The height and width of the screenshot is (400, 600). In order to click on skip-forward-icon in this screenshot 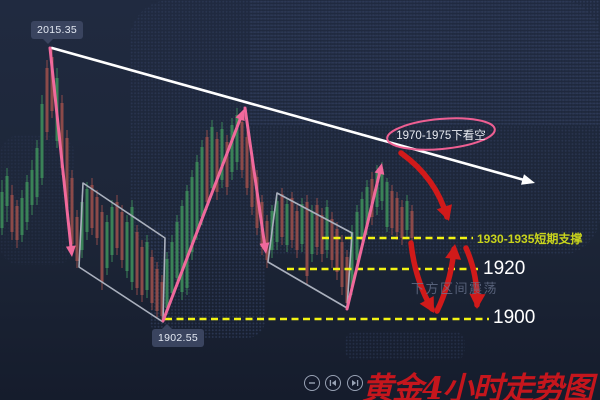, I will do `click(355, 383)`.